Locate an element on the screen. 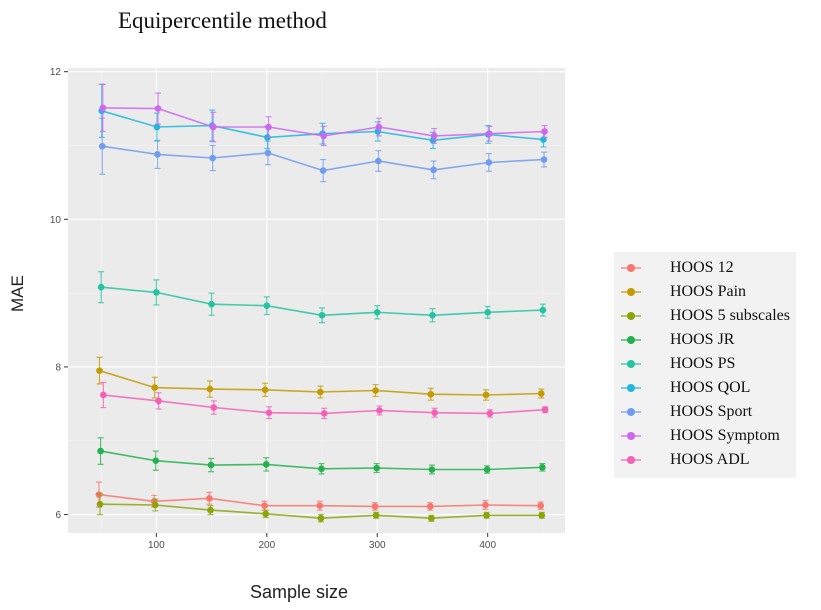  series-hoos-5-subscales is located at coordinates (321, 508).